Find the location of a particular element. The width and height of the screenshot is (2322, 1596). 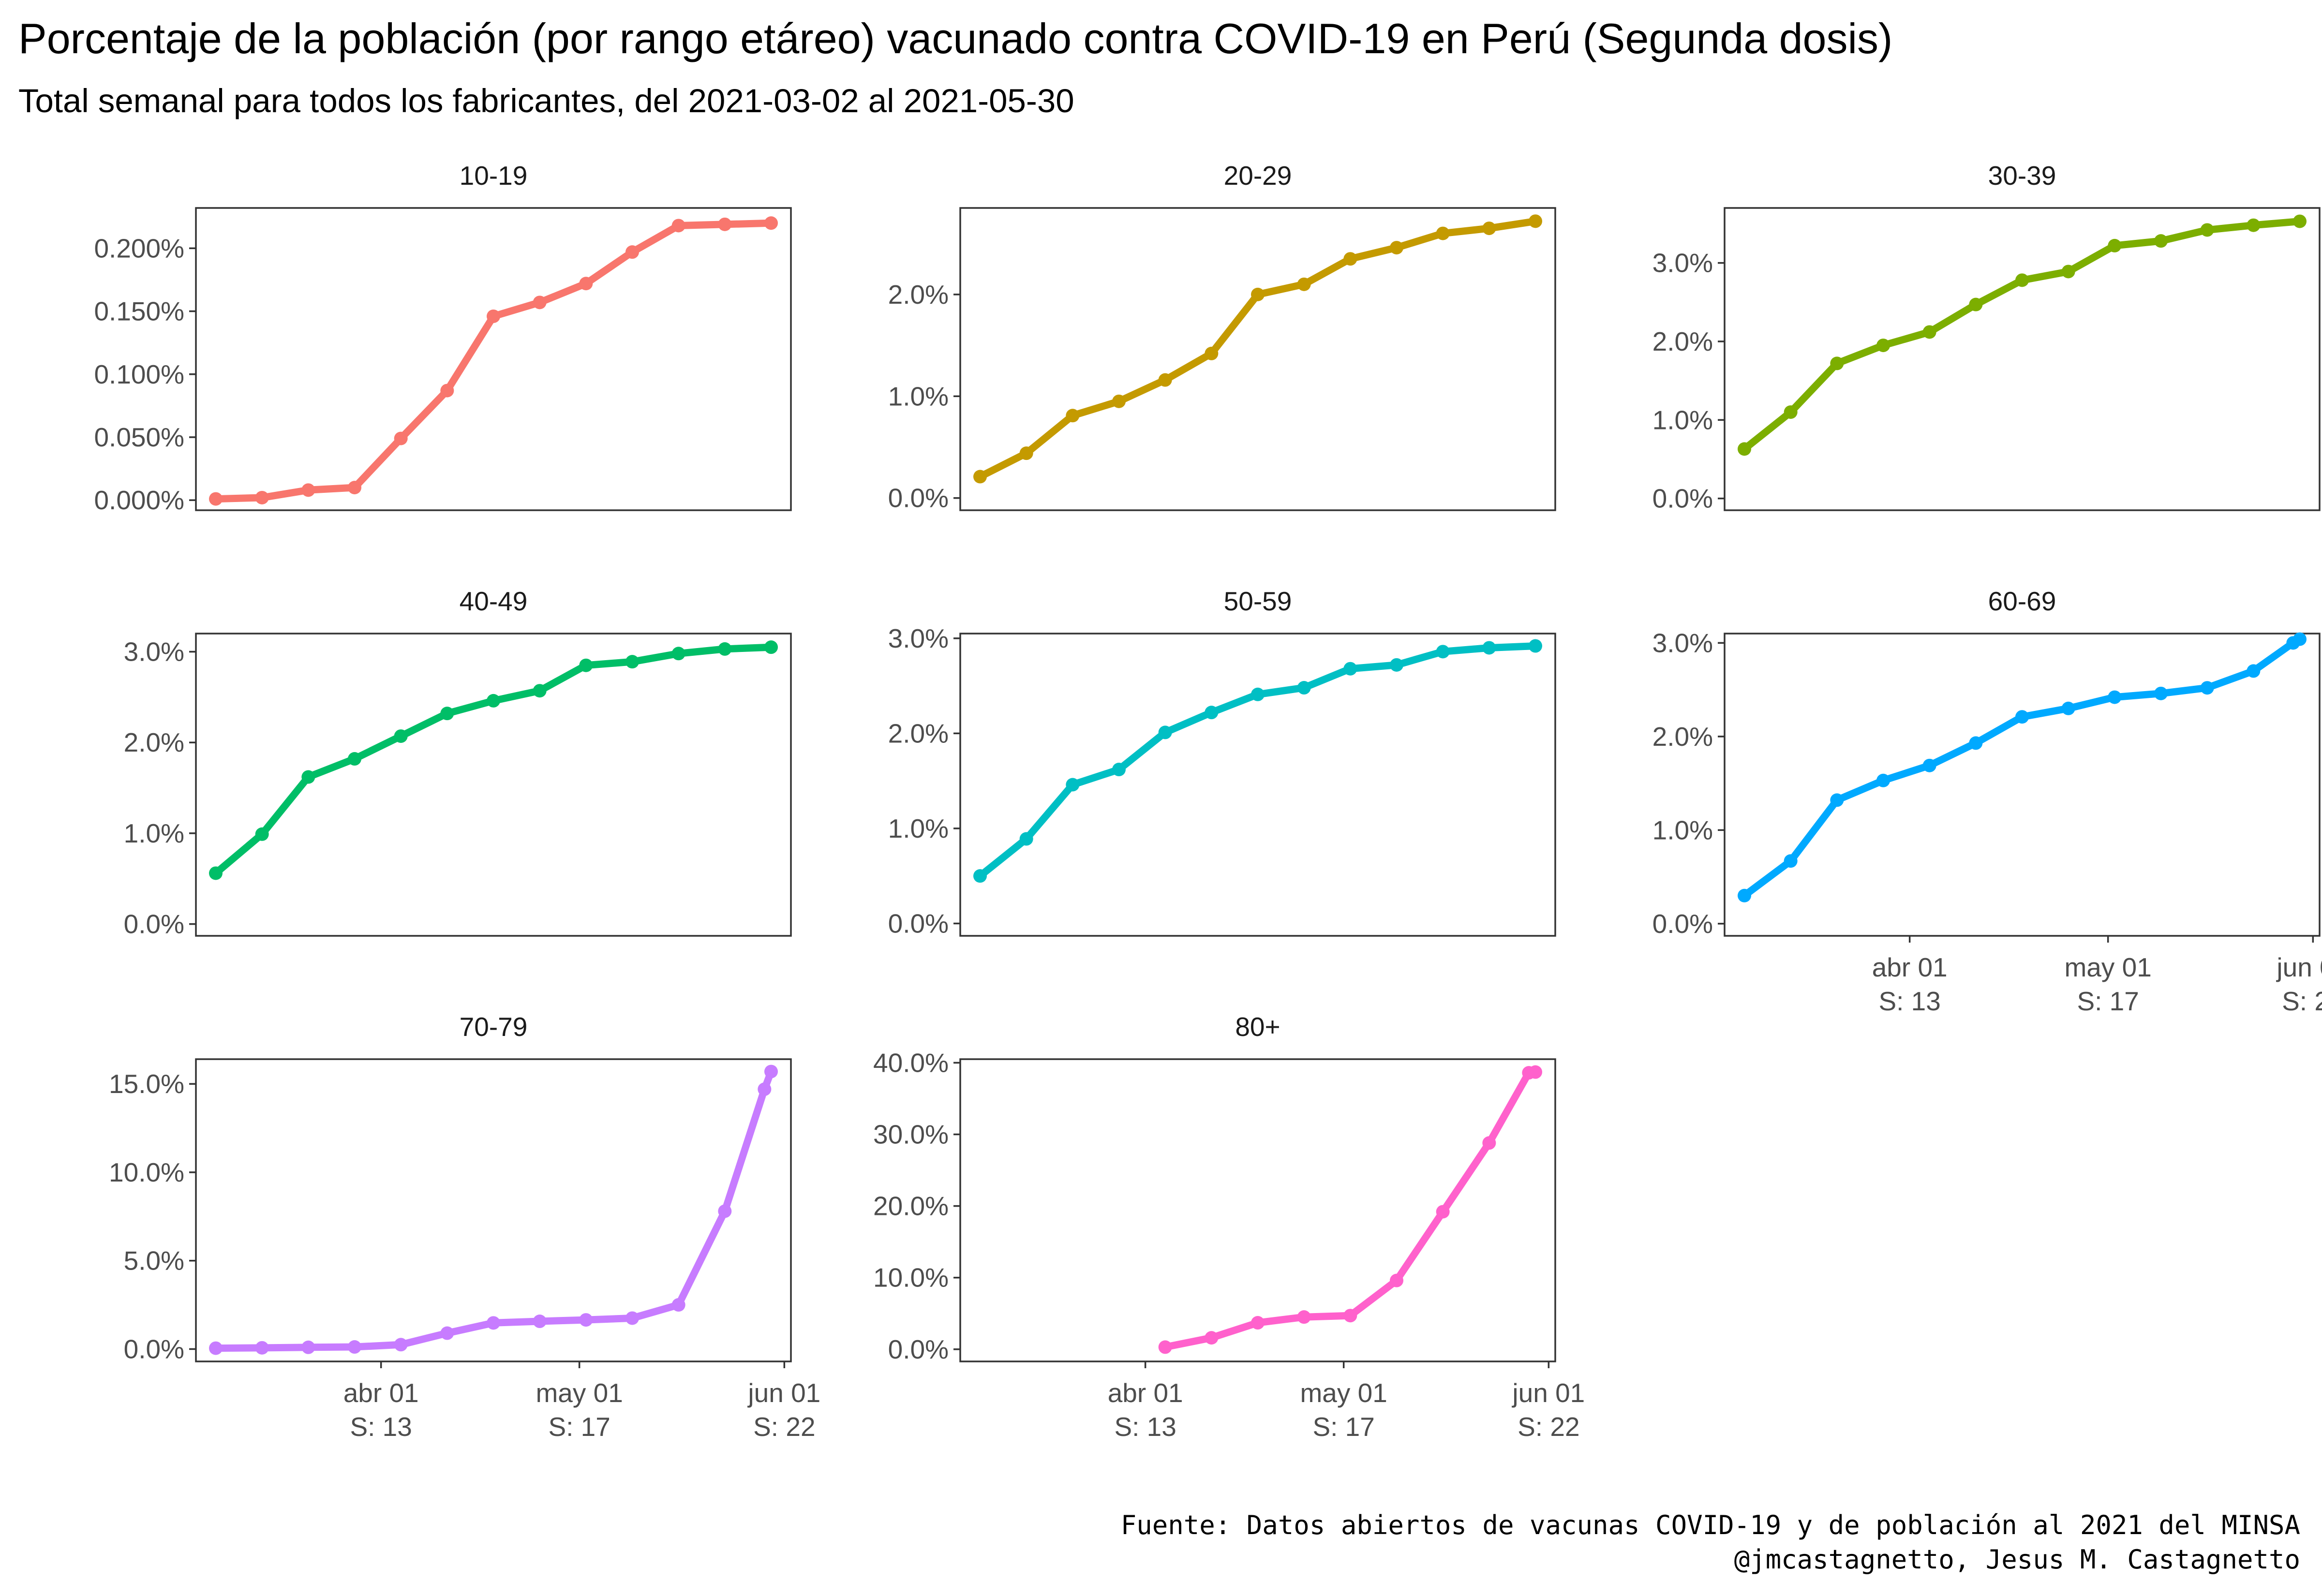

panel-50-59: 50-59 0.0% 1.0% 2.0% 3.0% is located at coordinates (1222, 762).